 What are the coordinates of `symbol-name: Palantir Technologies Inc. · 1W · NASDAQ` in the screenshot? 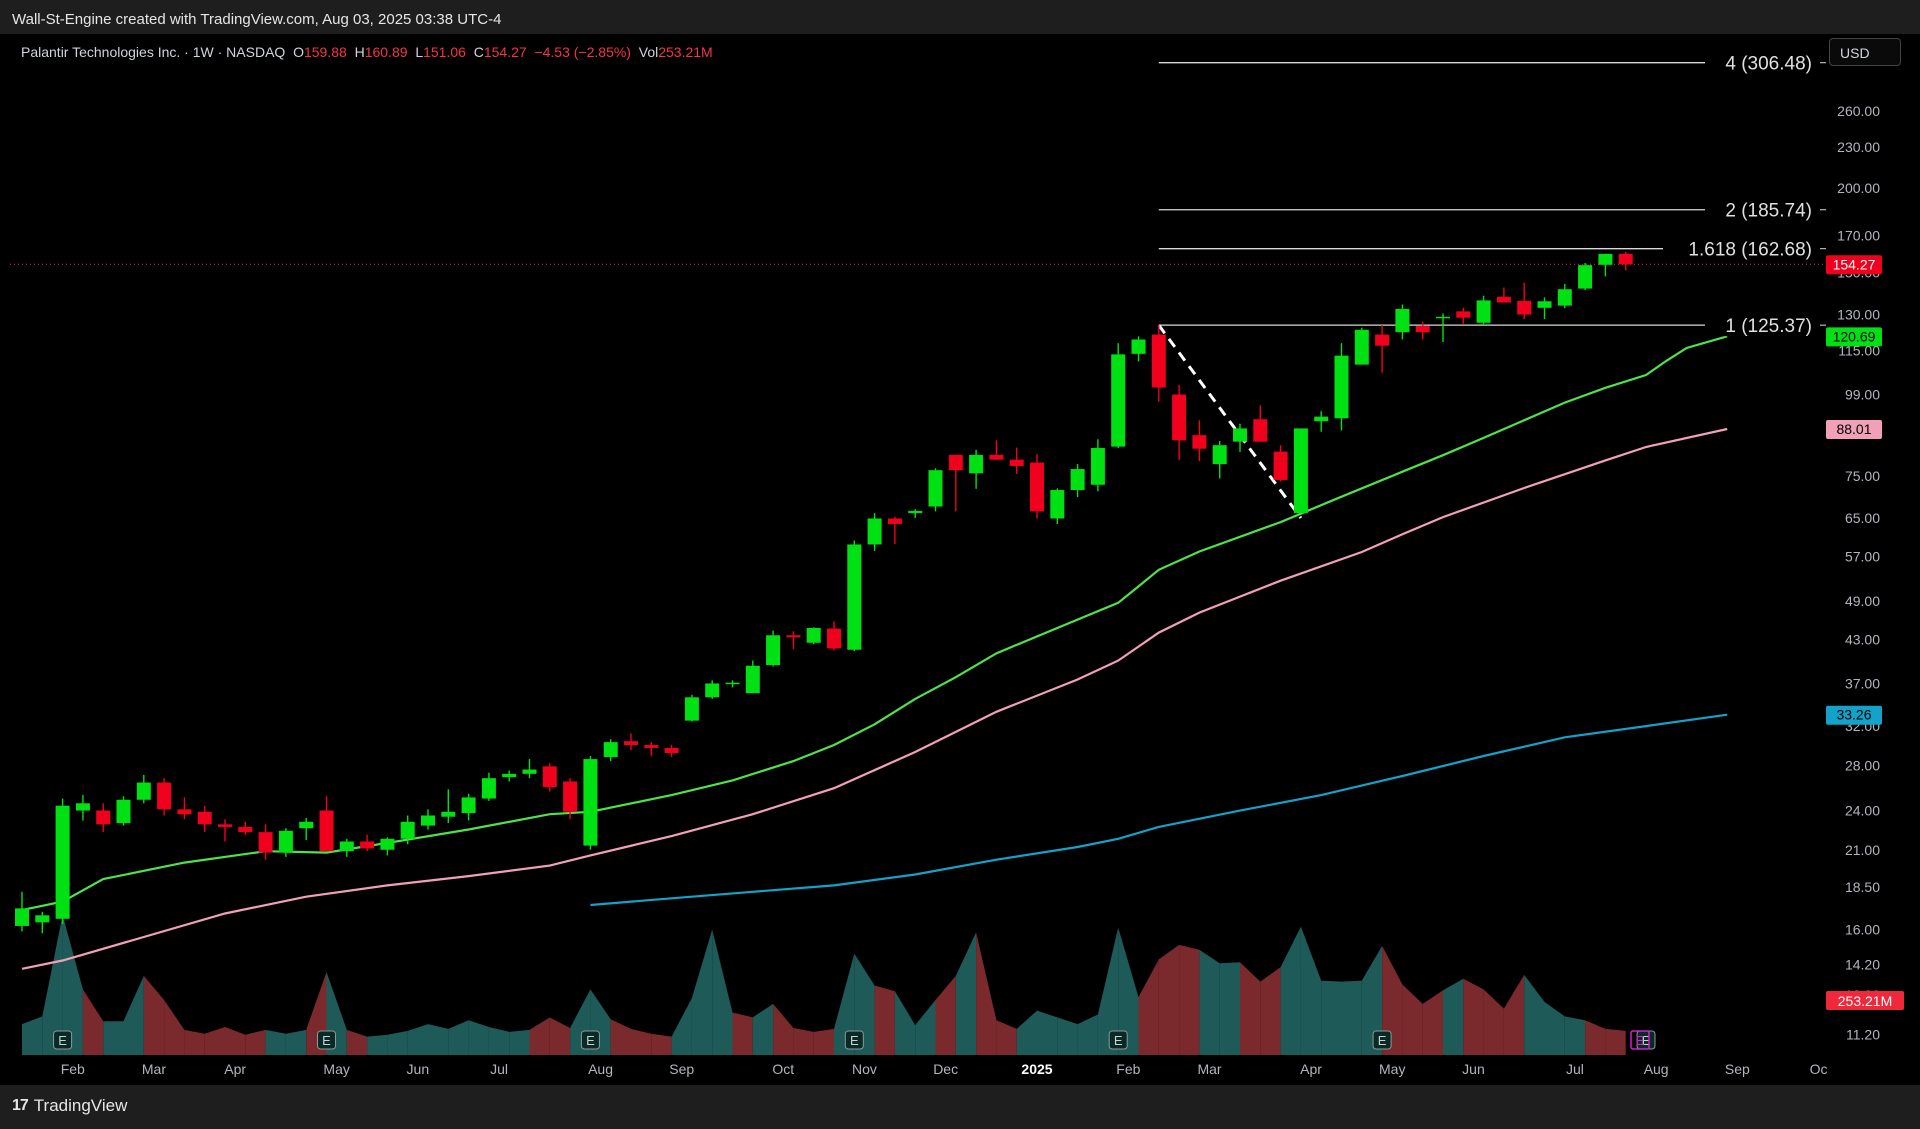 It's located at (153, 52).